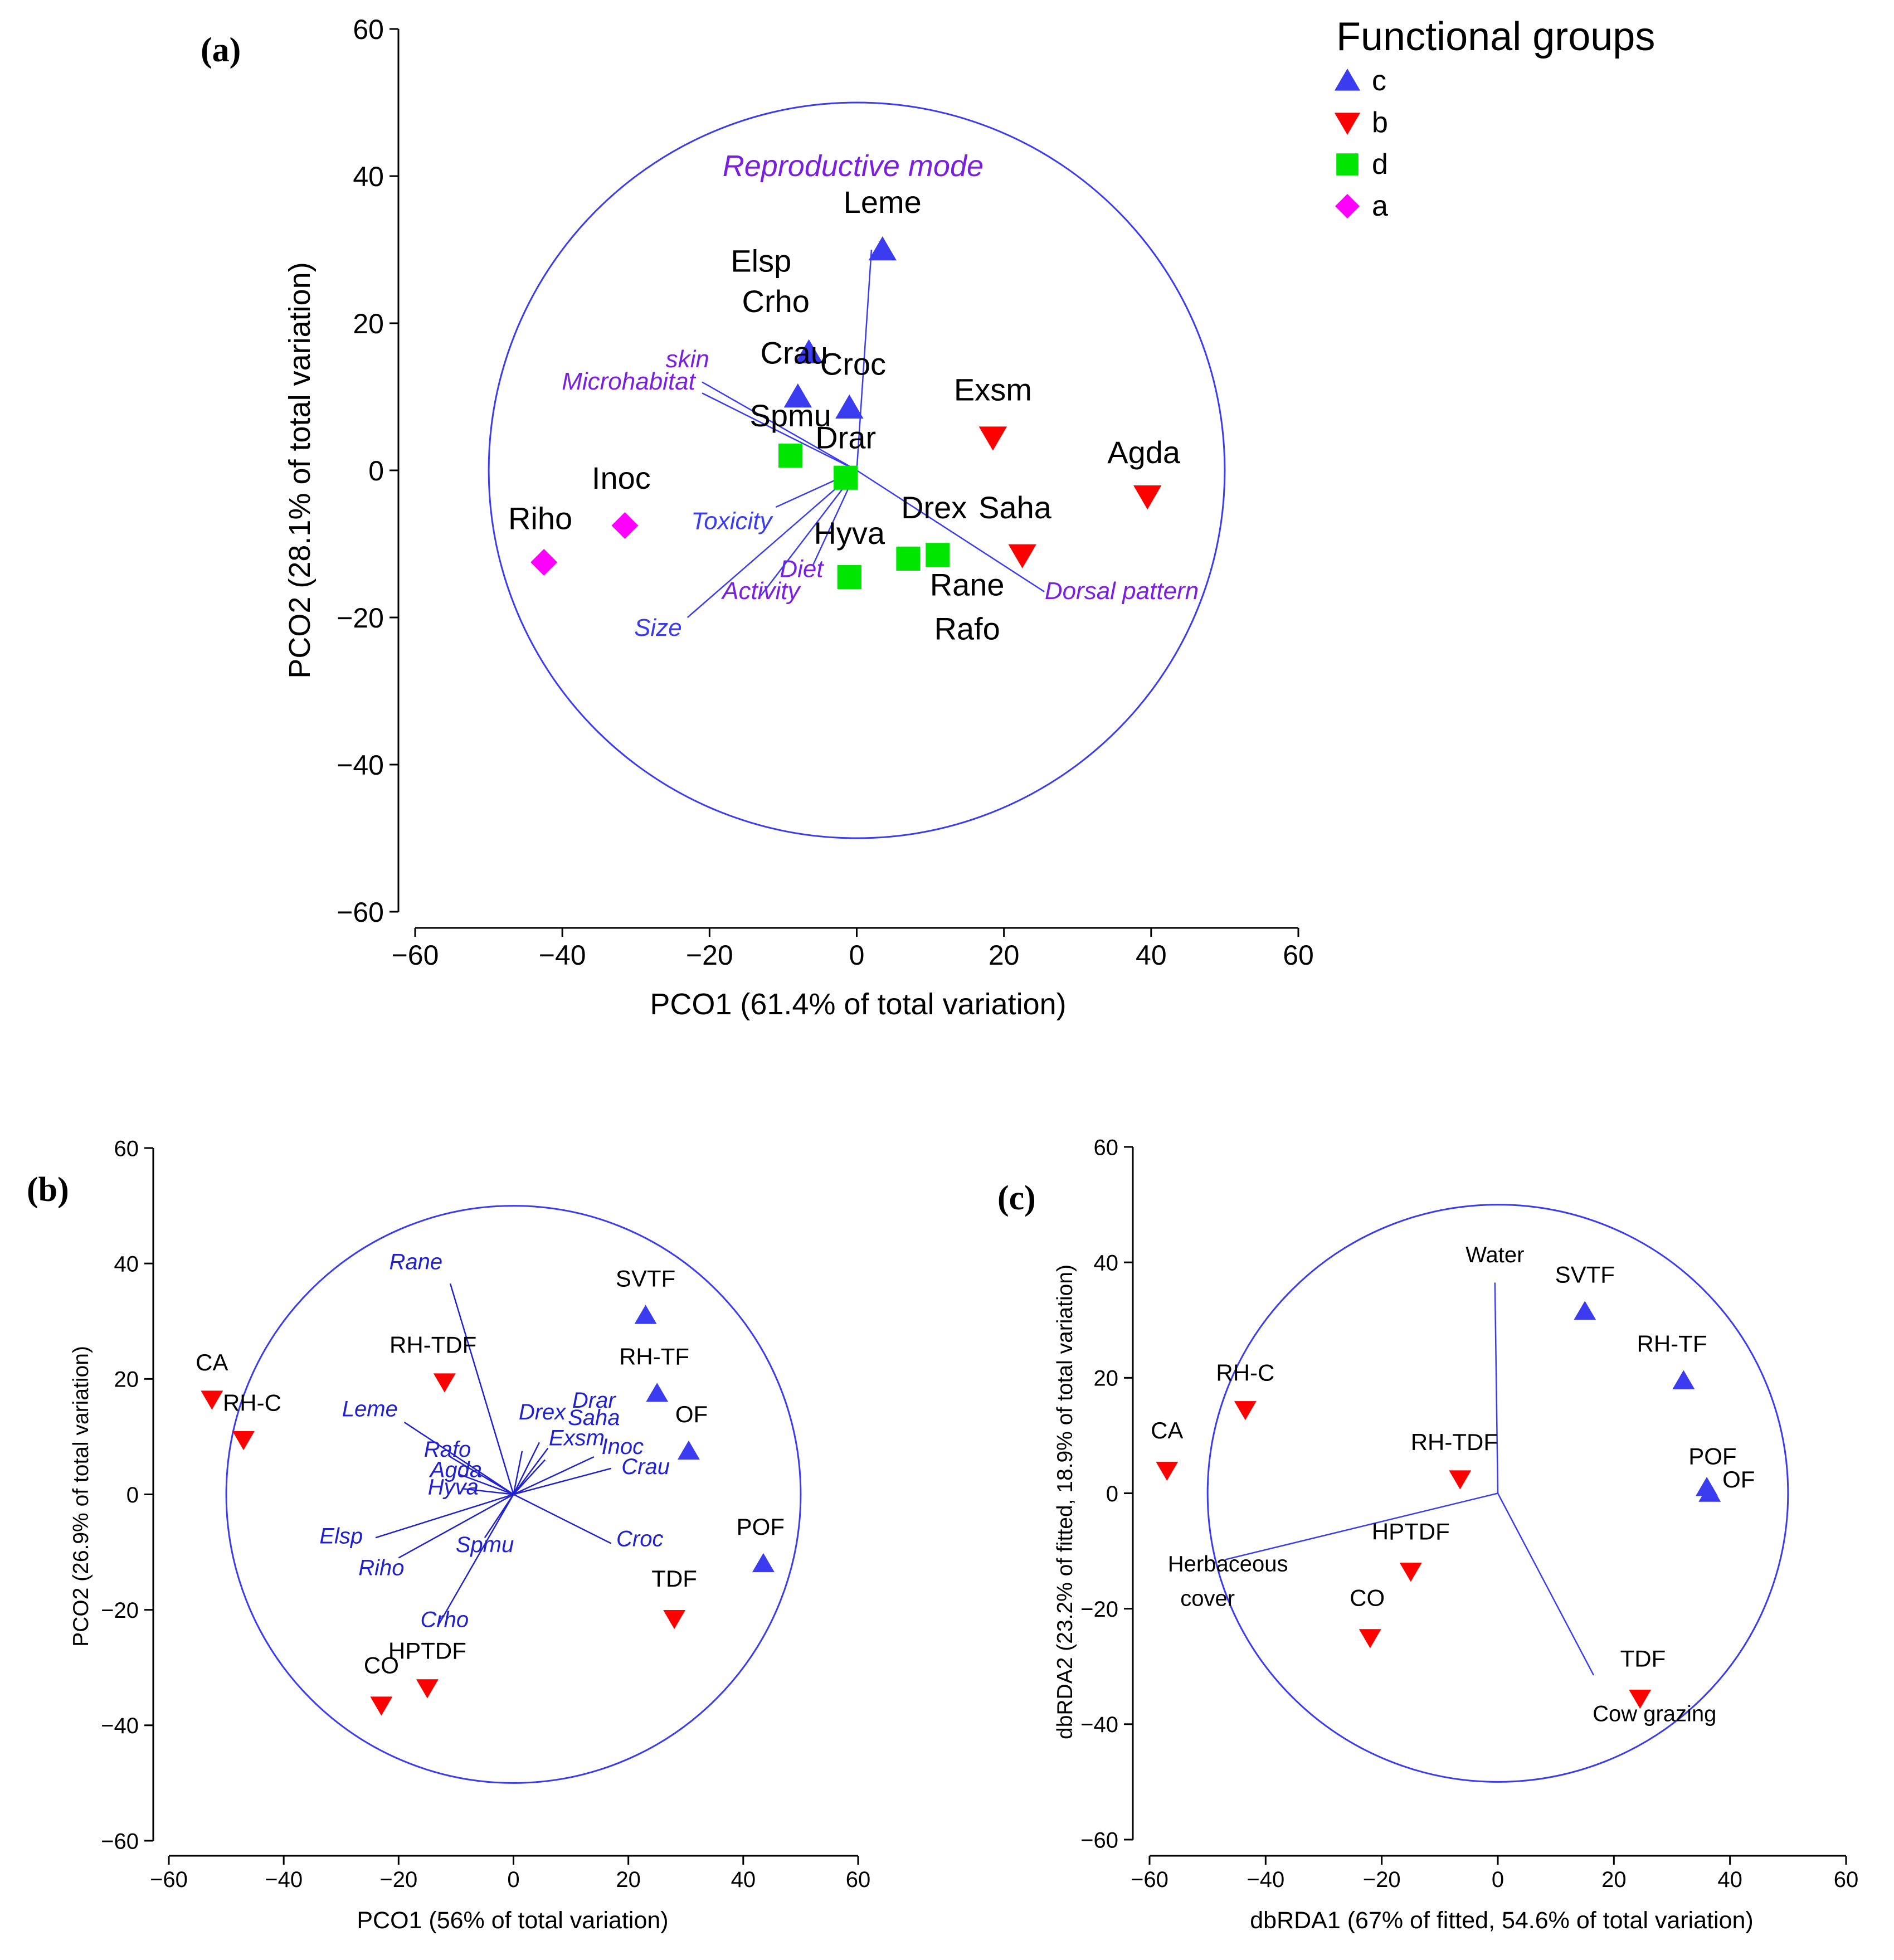 The width and height of the screenshot is (1894, 1960). Describe the element at coordinates (512, 1920) in the screenshot. I see `panel-b-x-axis-label: PCO1 (56% of total variation)` at that location.